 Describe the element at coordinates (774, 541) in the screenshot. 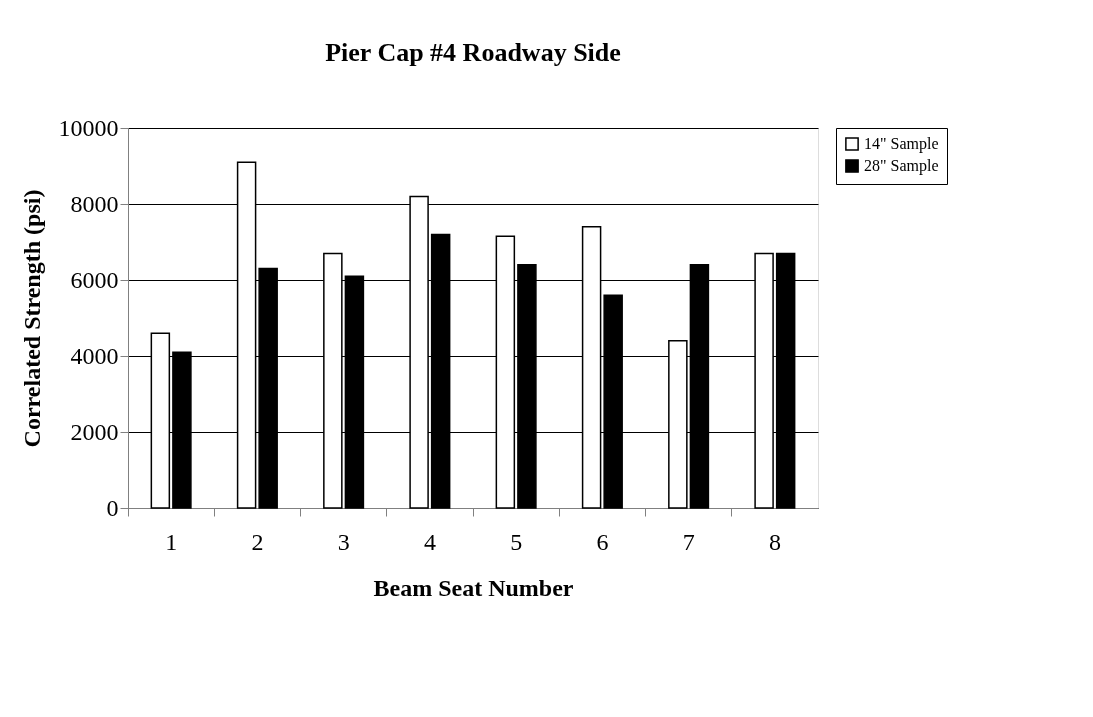

I see `x-tick-label: 8` at that location.